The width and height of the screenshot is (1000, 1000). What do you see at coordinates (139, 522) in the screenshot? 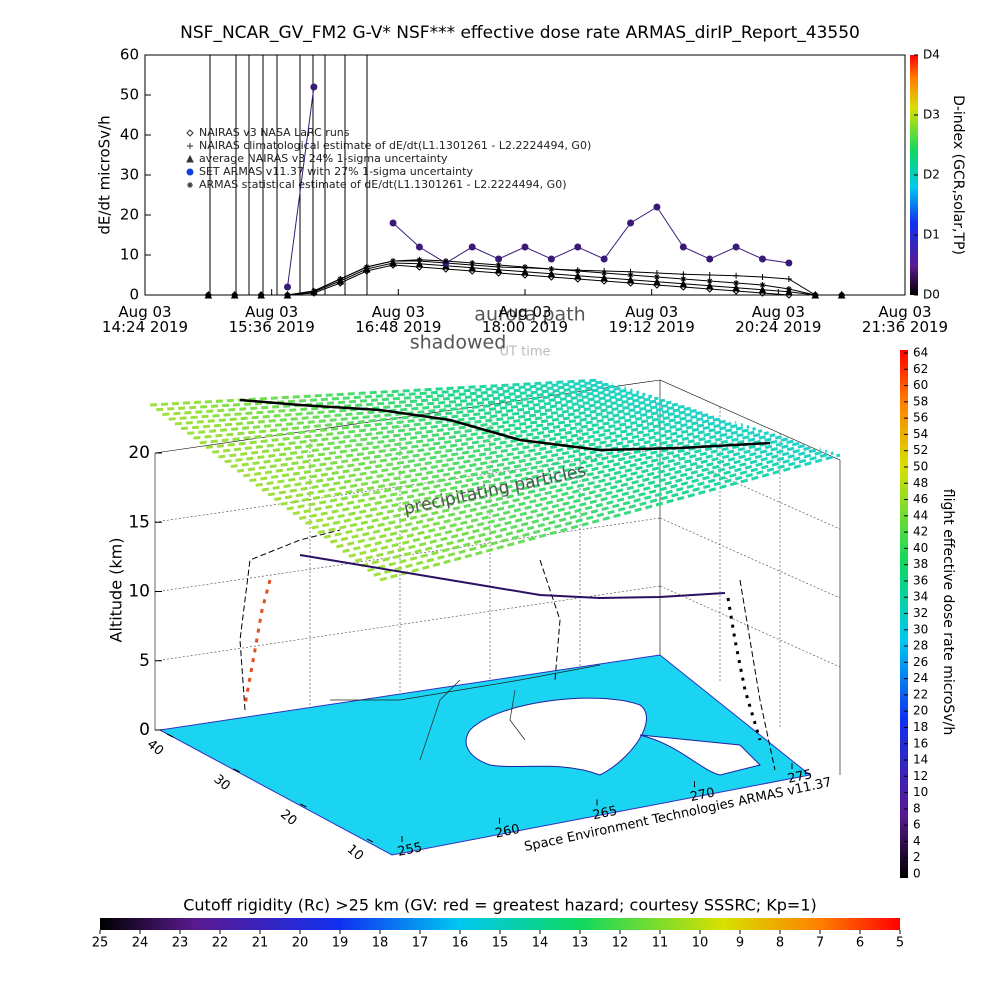
I see `z-tick-label: 15` at bounding box center [139, 522].